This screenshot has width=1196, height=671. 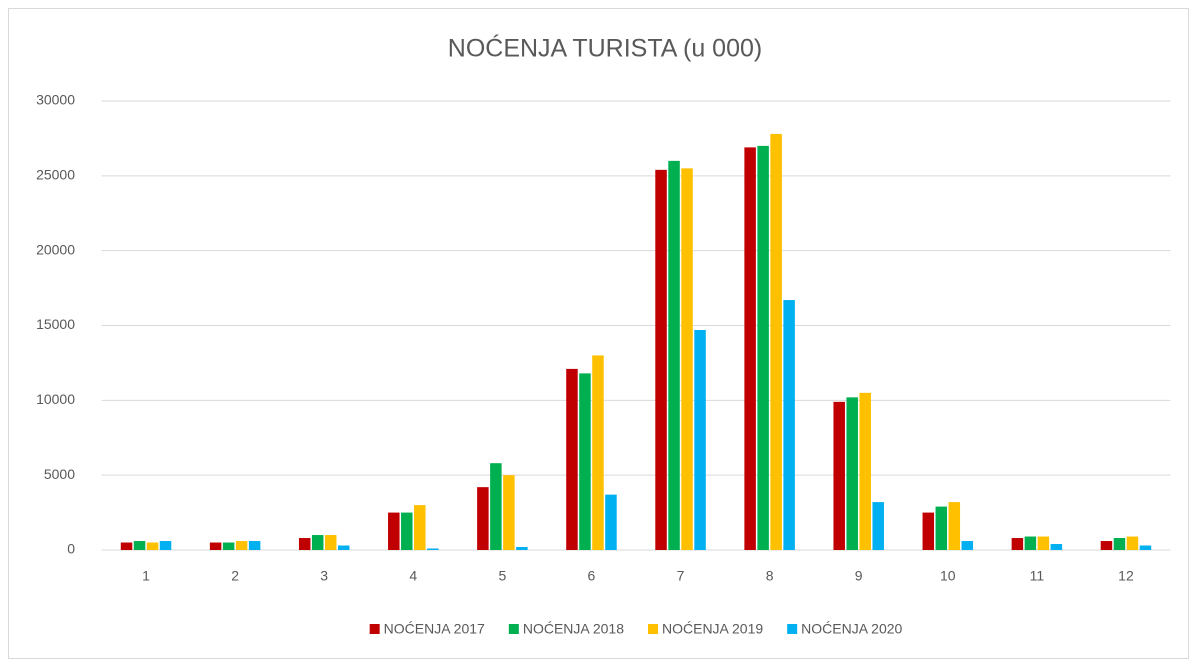 I want to click on legend-label: NOĆENJA 2018, so click(x=573, y=629).